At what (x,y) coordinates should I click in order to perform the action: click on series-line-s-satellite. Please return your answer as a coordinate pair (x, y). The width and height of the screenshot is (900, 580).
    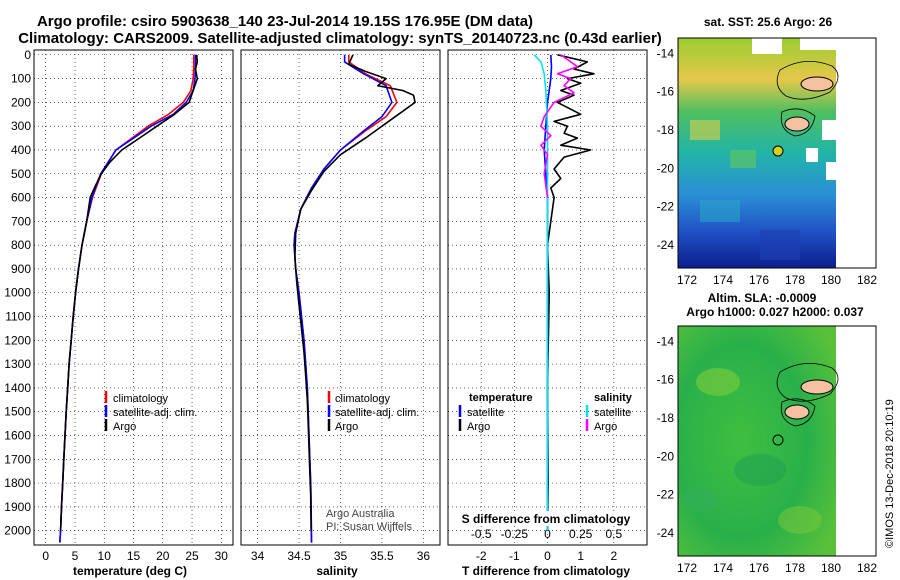
    Looking at the image, I should click on (541, 292).